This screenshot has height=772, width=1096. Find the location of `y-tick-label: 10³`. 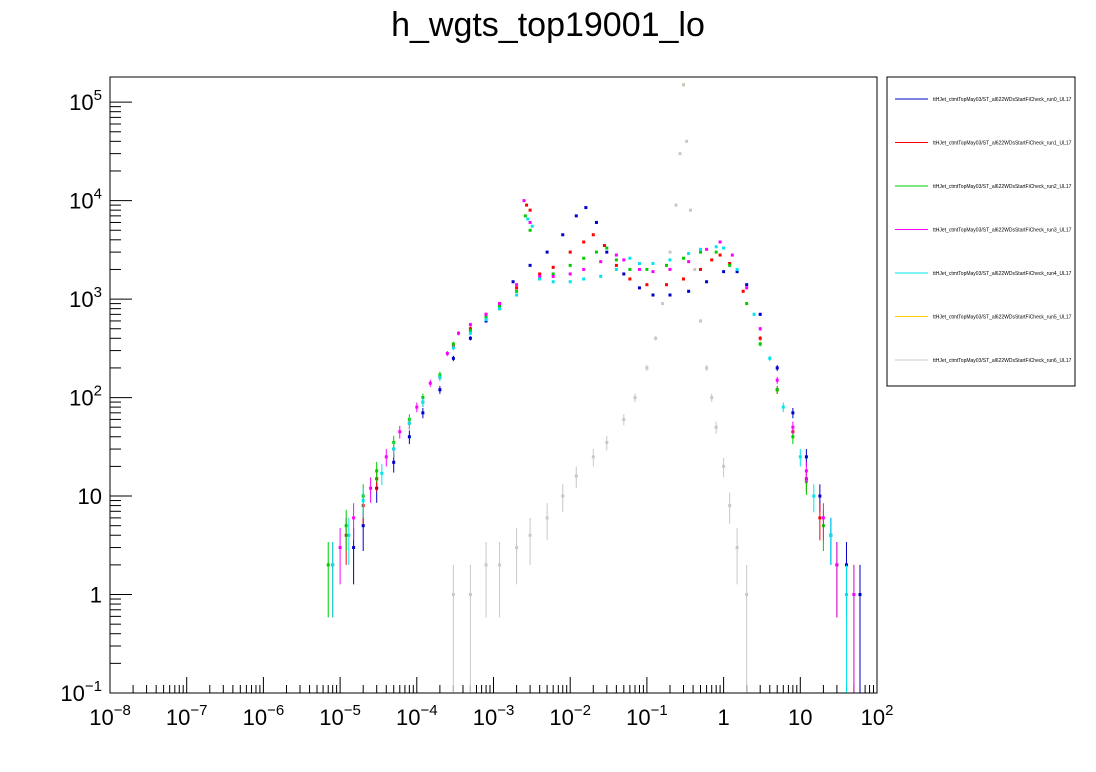

y-tick-label: 10³ is located at coordinates (85, 298).